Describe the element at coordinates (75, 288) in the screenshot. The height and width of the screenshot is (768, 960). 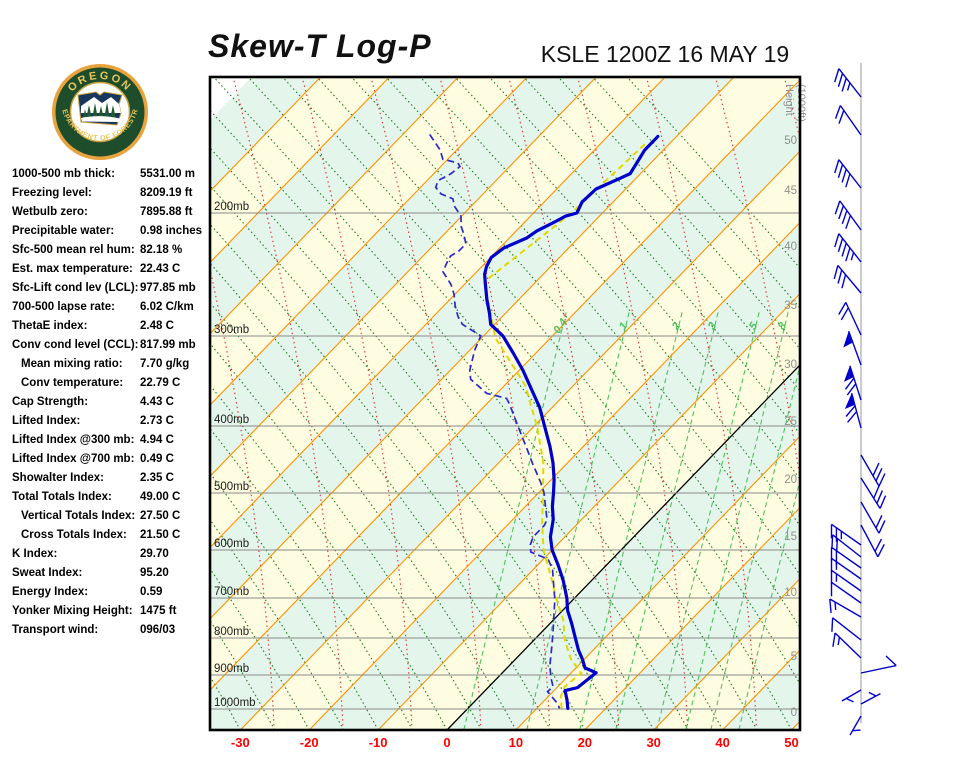
I see `index-label: Sfc-Lift cond lev (LCL):` at that location.